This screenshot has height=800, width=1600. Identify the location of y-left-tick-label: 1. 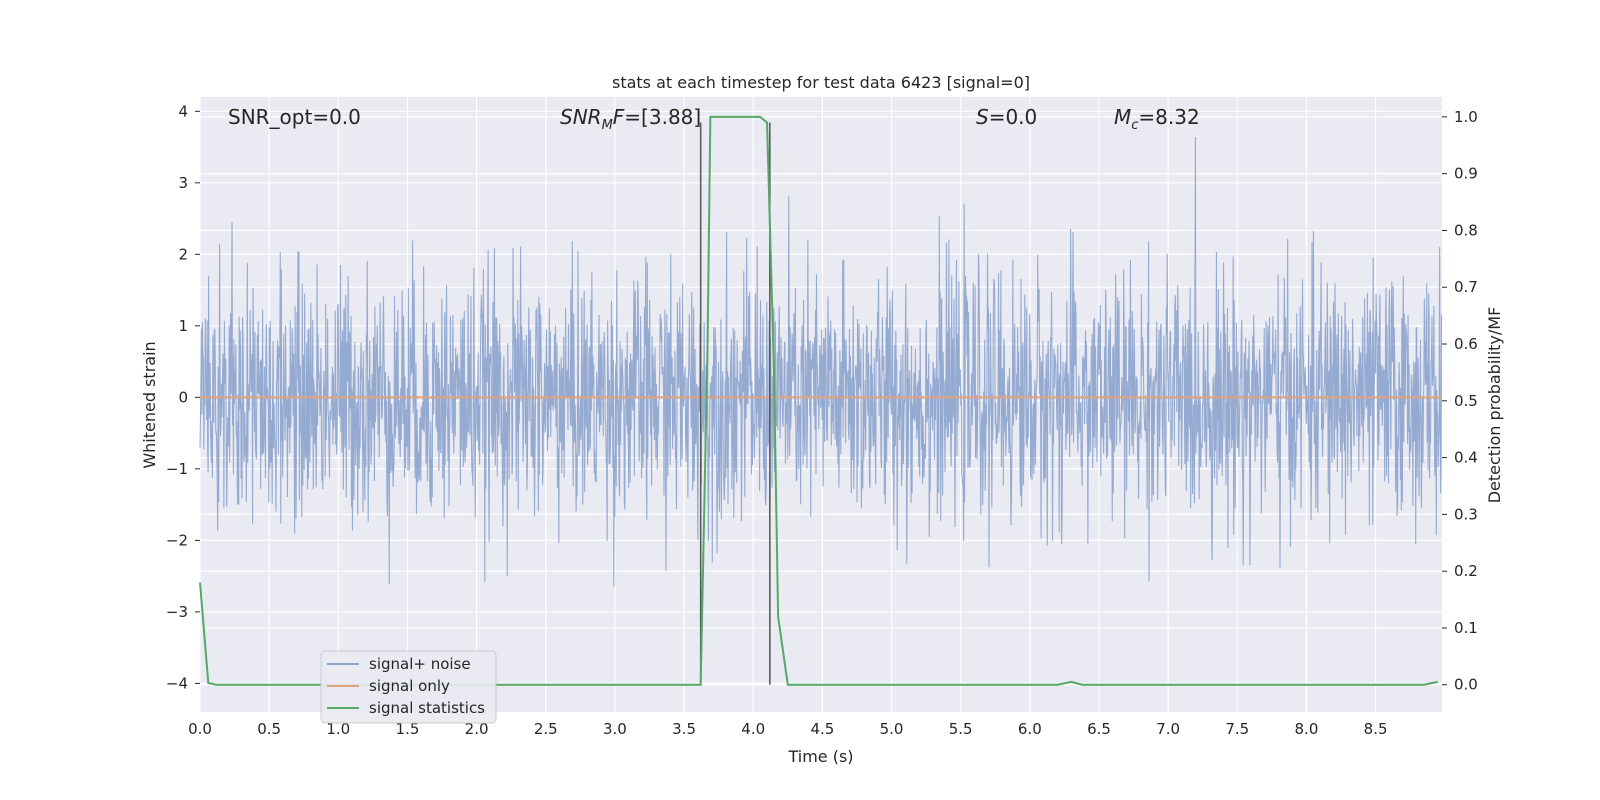
(183, 326).